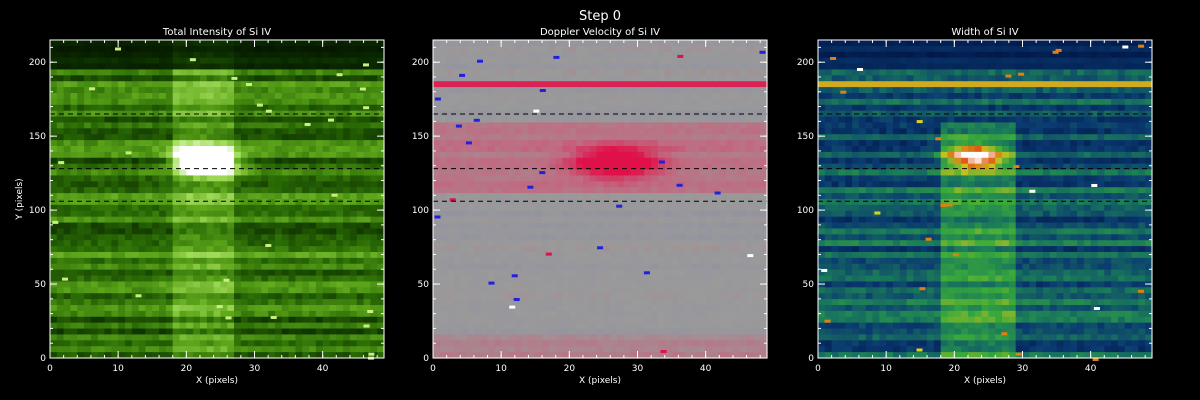 The image size is (1200, 400). What do you see at coordinates (217, 381) in the screenshot?
I see `x-axis-label: X (pixels)` at bounding box center [217, 381].